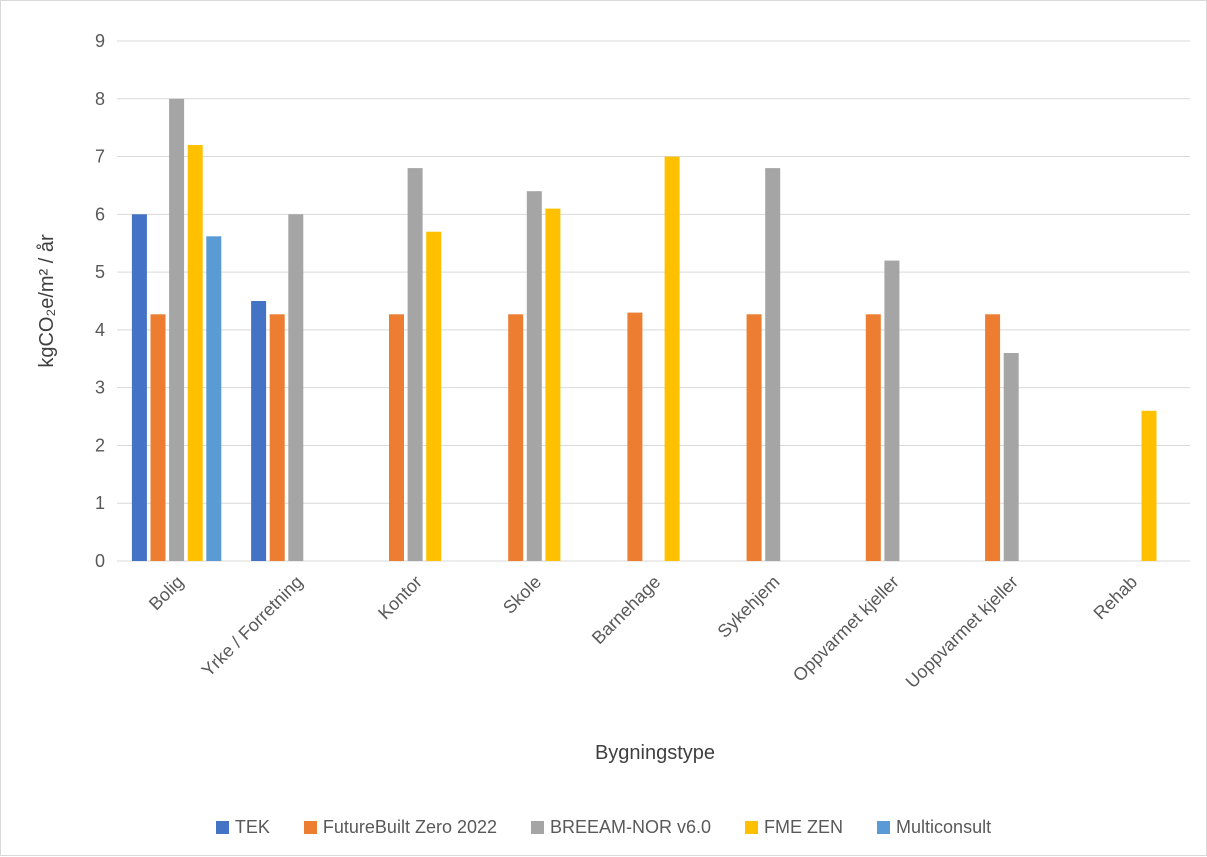 The image size is (1207, 857). I want to click on x-tick-label: Skole, so click(522, 595).